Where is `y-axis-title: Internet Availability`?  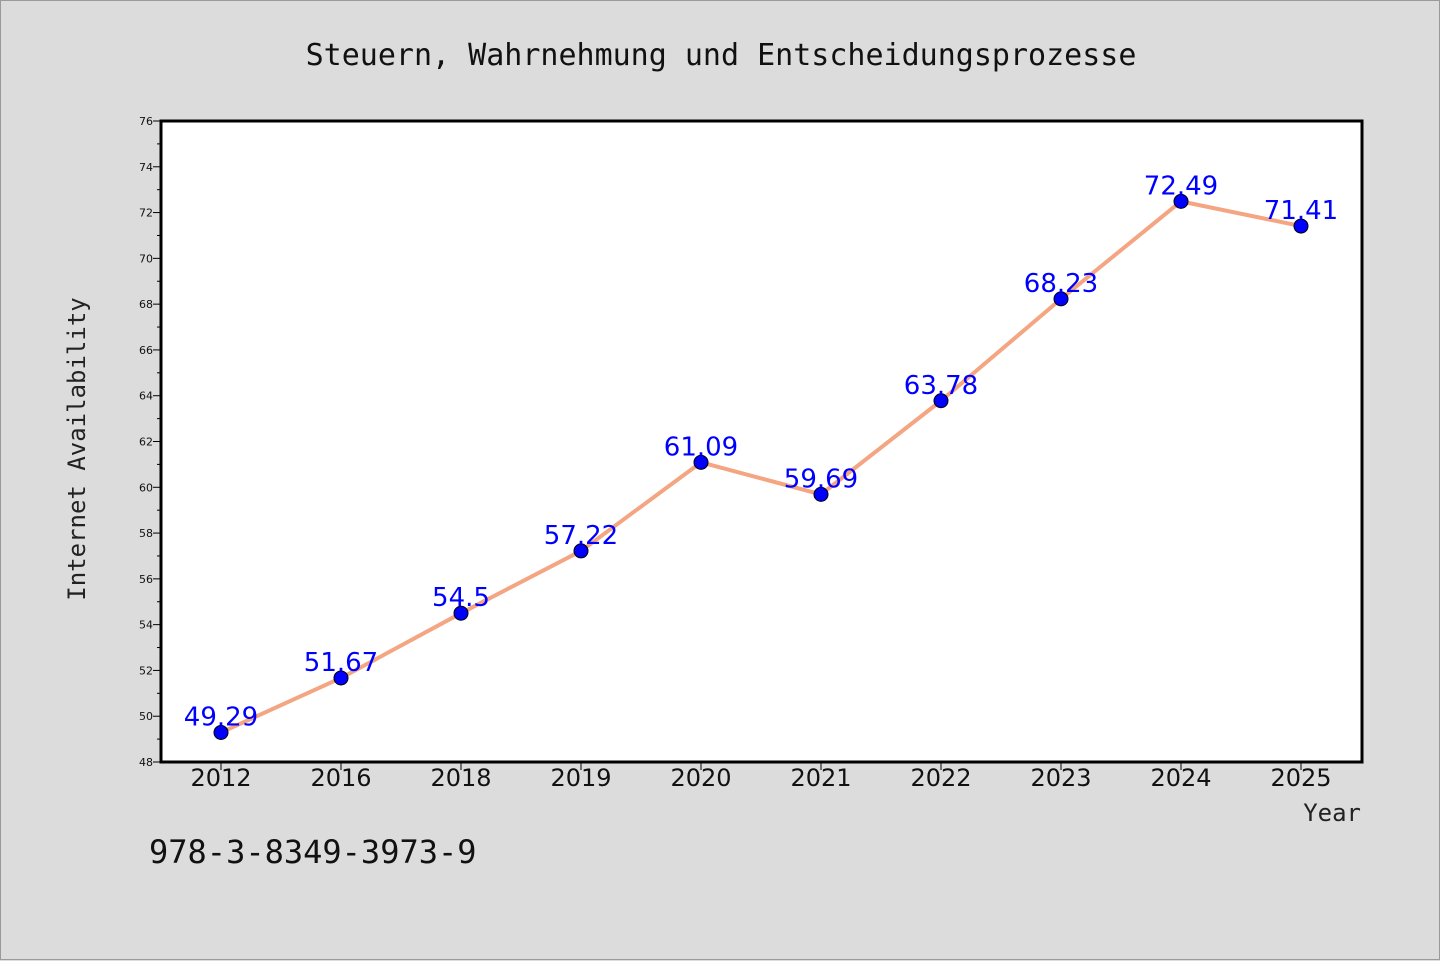 y-axis-title: Internet Availability is located at coordinates (77, 448).